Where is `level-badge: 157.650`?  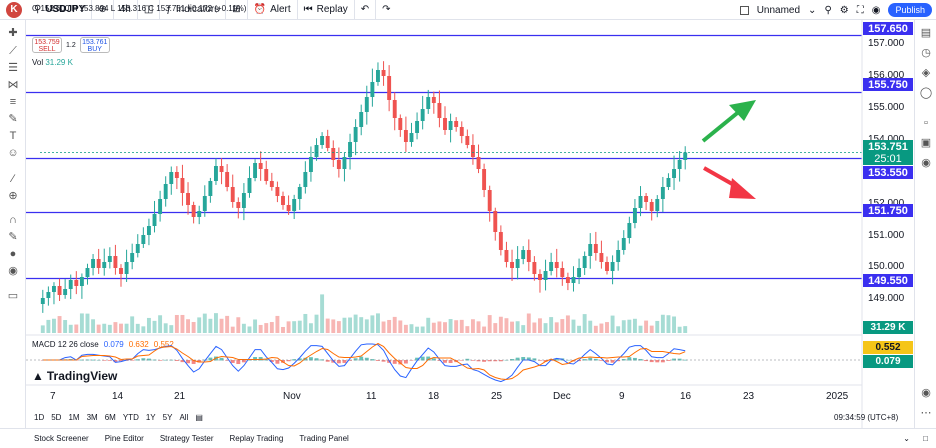 level-badge: 157.650 is located at coordinates (888, 28).